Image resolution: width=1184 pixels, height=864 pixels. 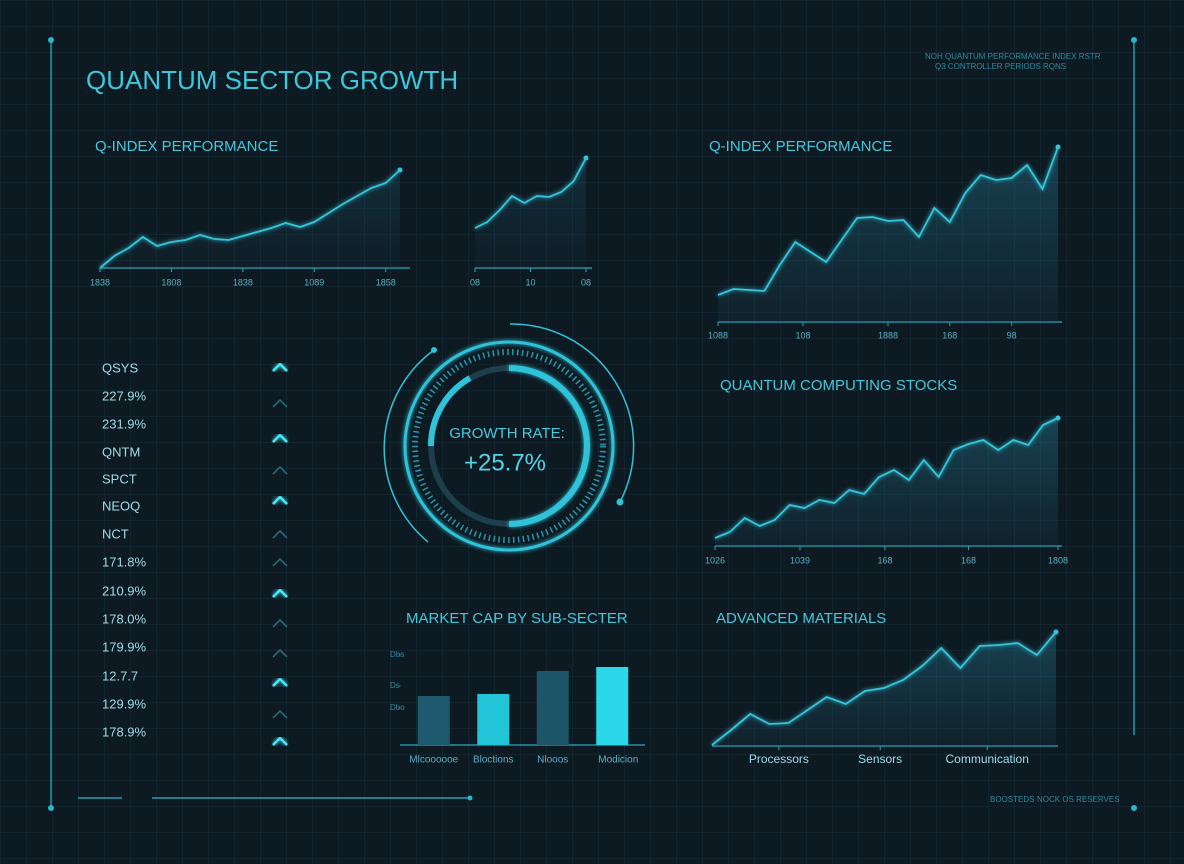 I want to click on ticker-text: NCT, so click(x=115, y=533).